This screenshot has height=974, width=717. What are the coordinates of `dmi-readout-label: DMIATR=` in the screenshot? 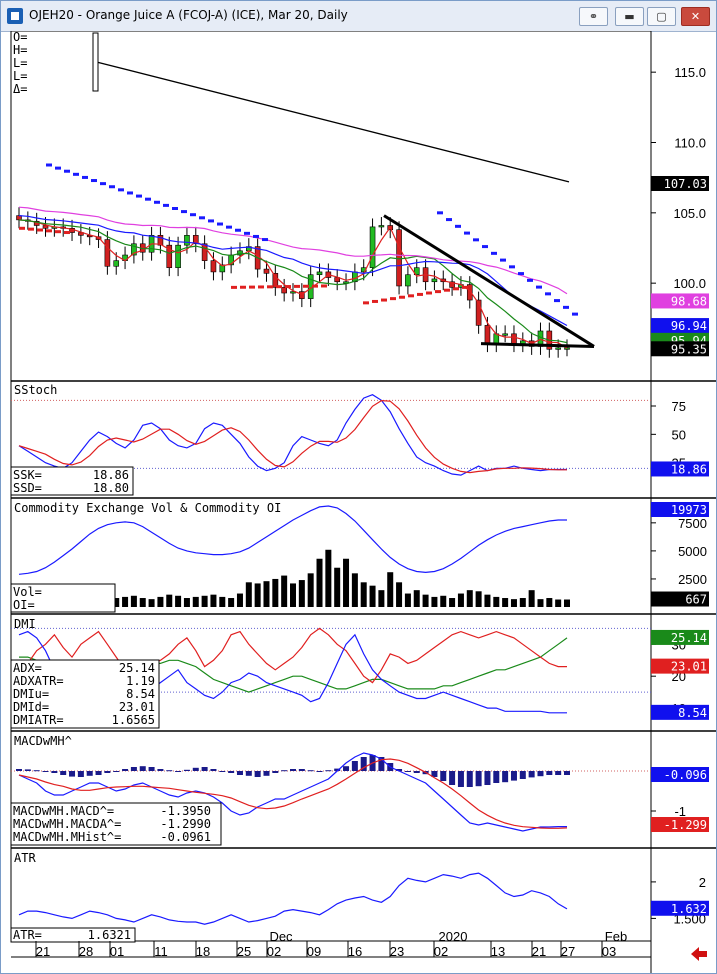 It's located at (38, 720).